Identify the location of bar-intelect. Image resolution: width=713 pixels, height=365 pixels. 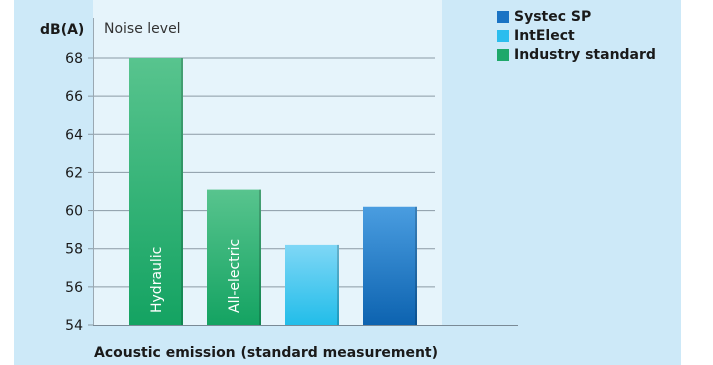
(312, 284).